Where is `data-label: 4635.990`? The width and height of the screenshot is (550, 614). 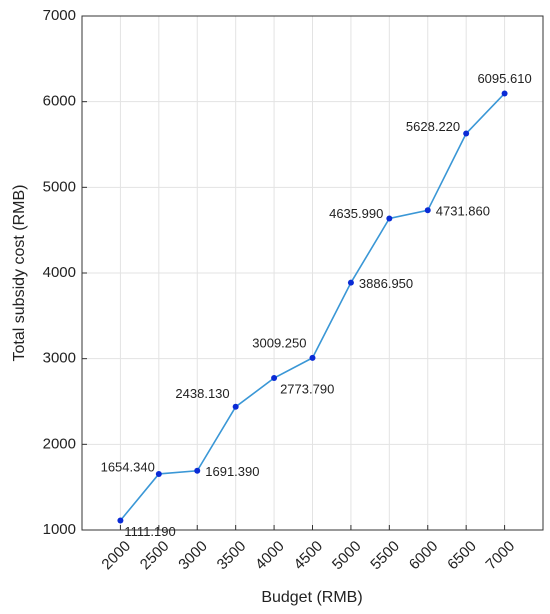 data-label: 4635.990 is located at coordinates (356, 213).